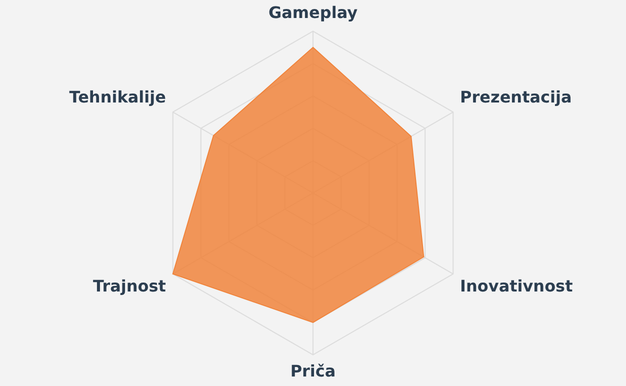 The image size is (626, 386). What do you see at coordinates (516, 97) in the screenshot?
I see `spoke-label: Prezentacija` at bounding box center [516, 97].